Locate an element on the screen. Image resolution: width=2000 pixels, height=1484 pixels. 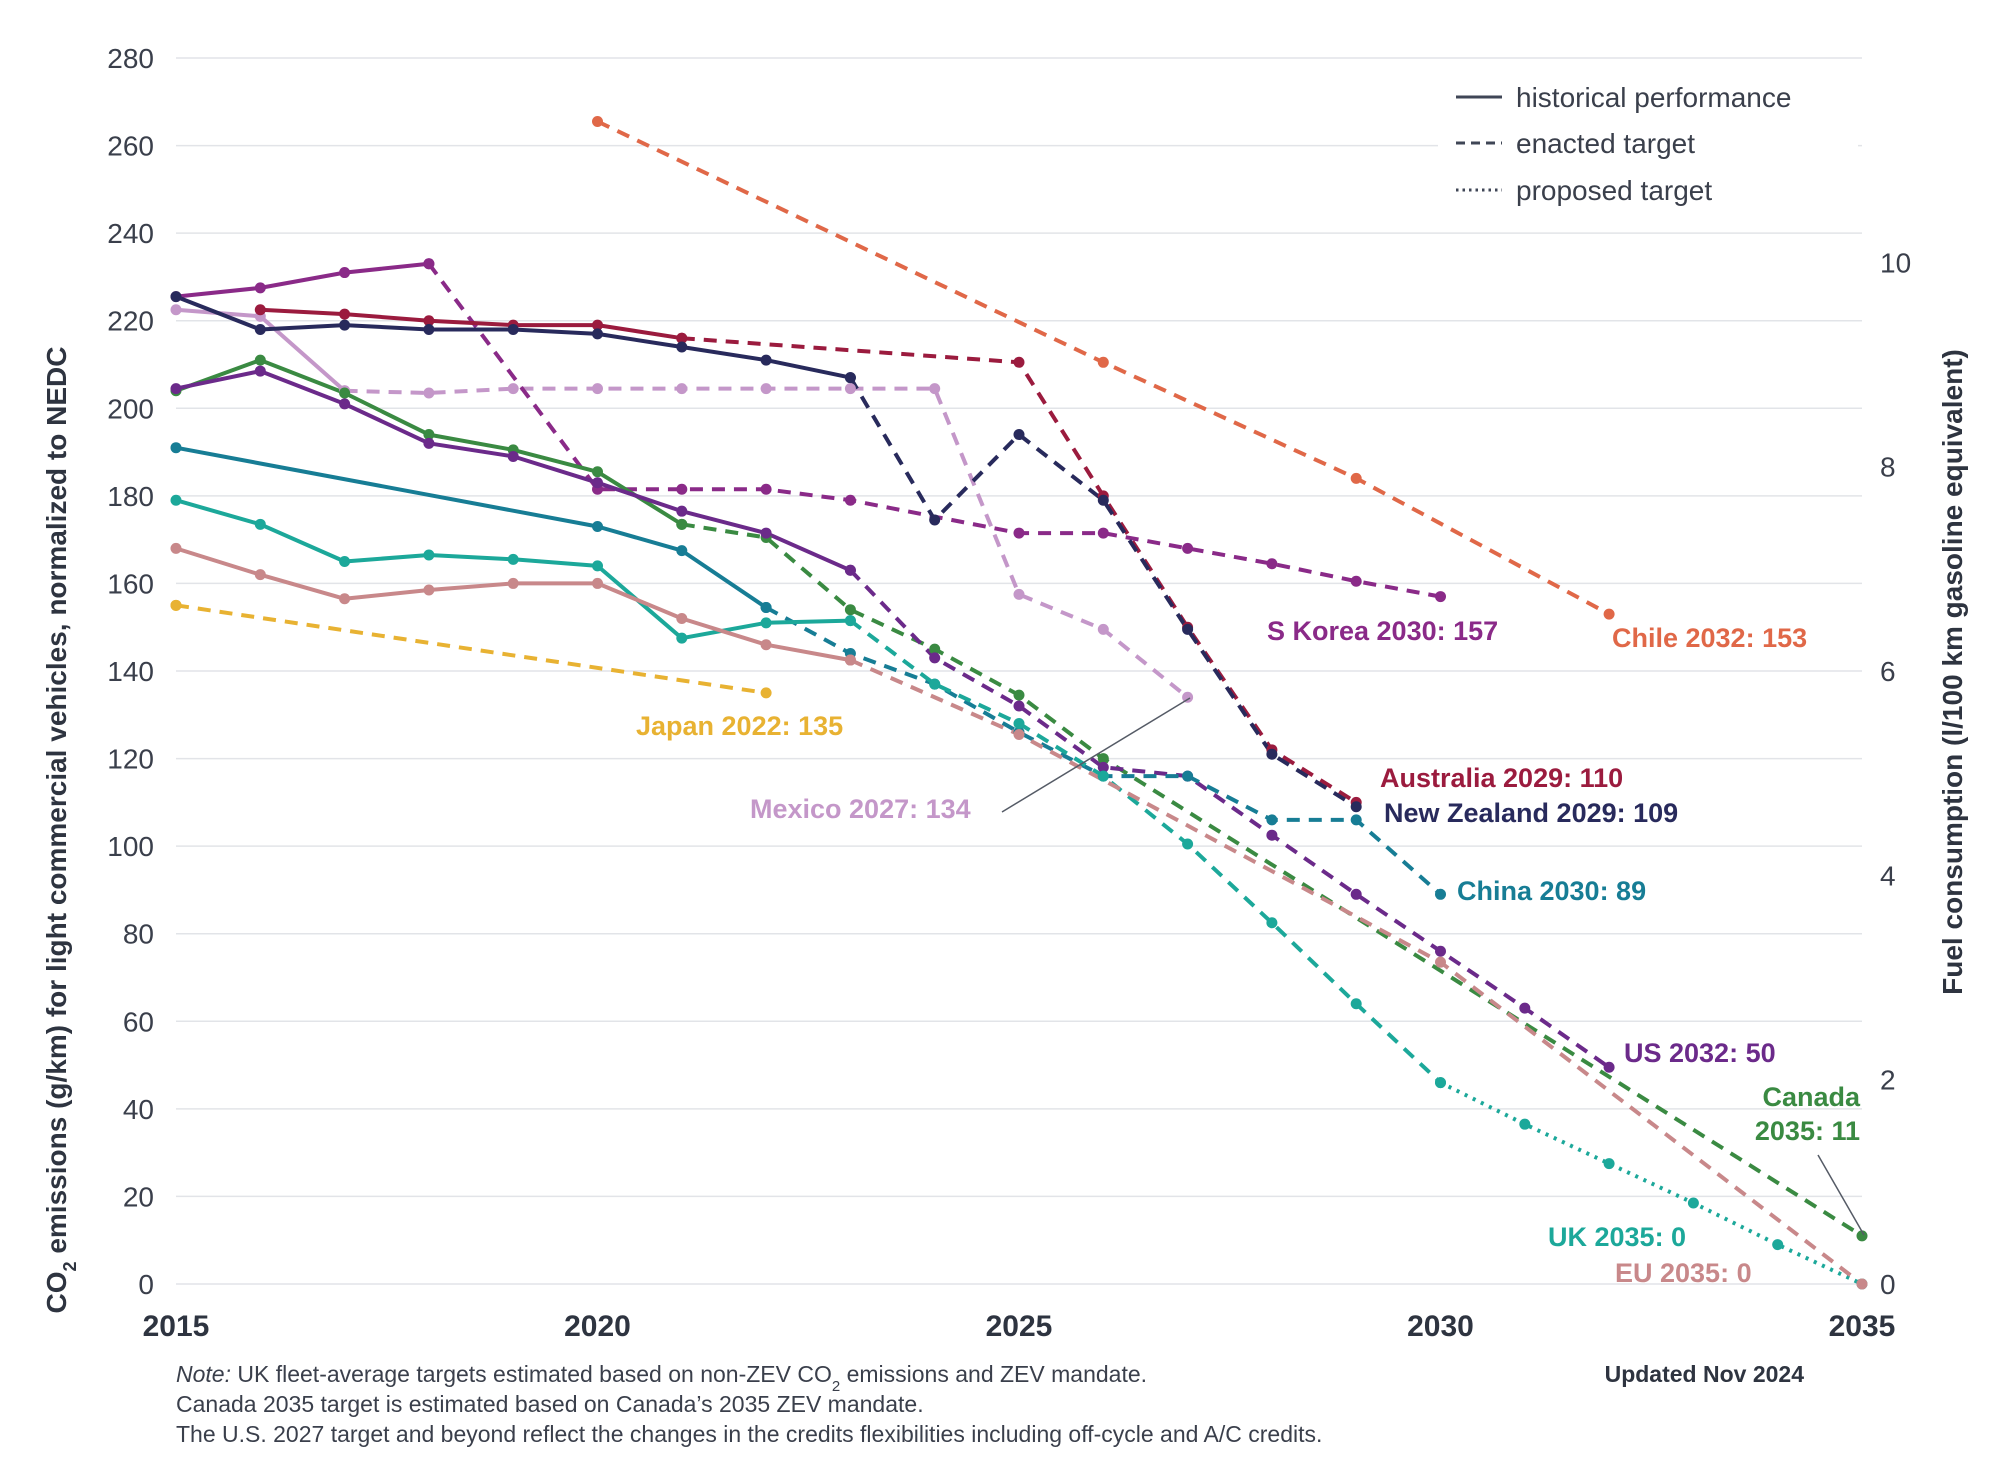
canada-label: Canada 2035: 11 is located at coordinates (1808, 1114).